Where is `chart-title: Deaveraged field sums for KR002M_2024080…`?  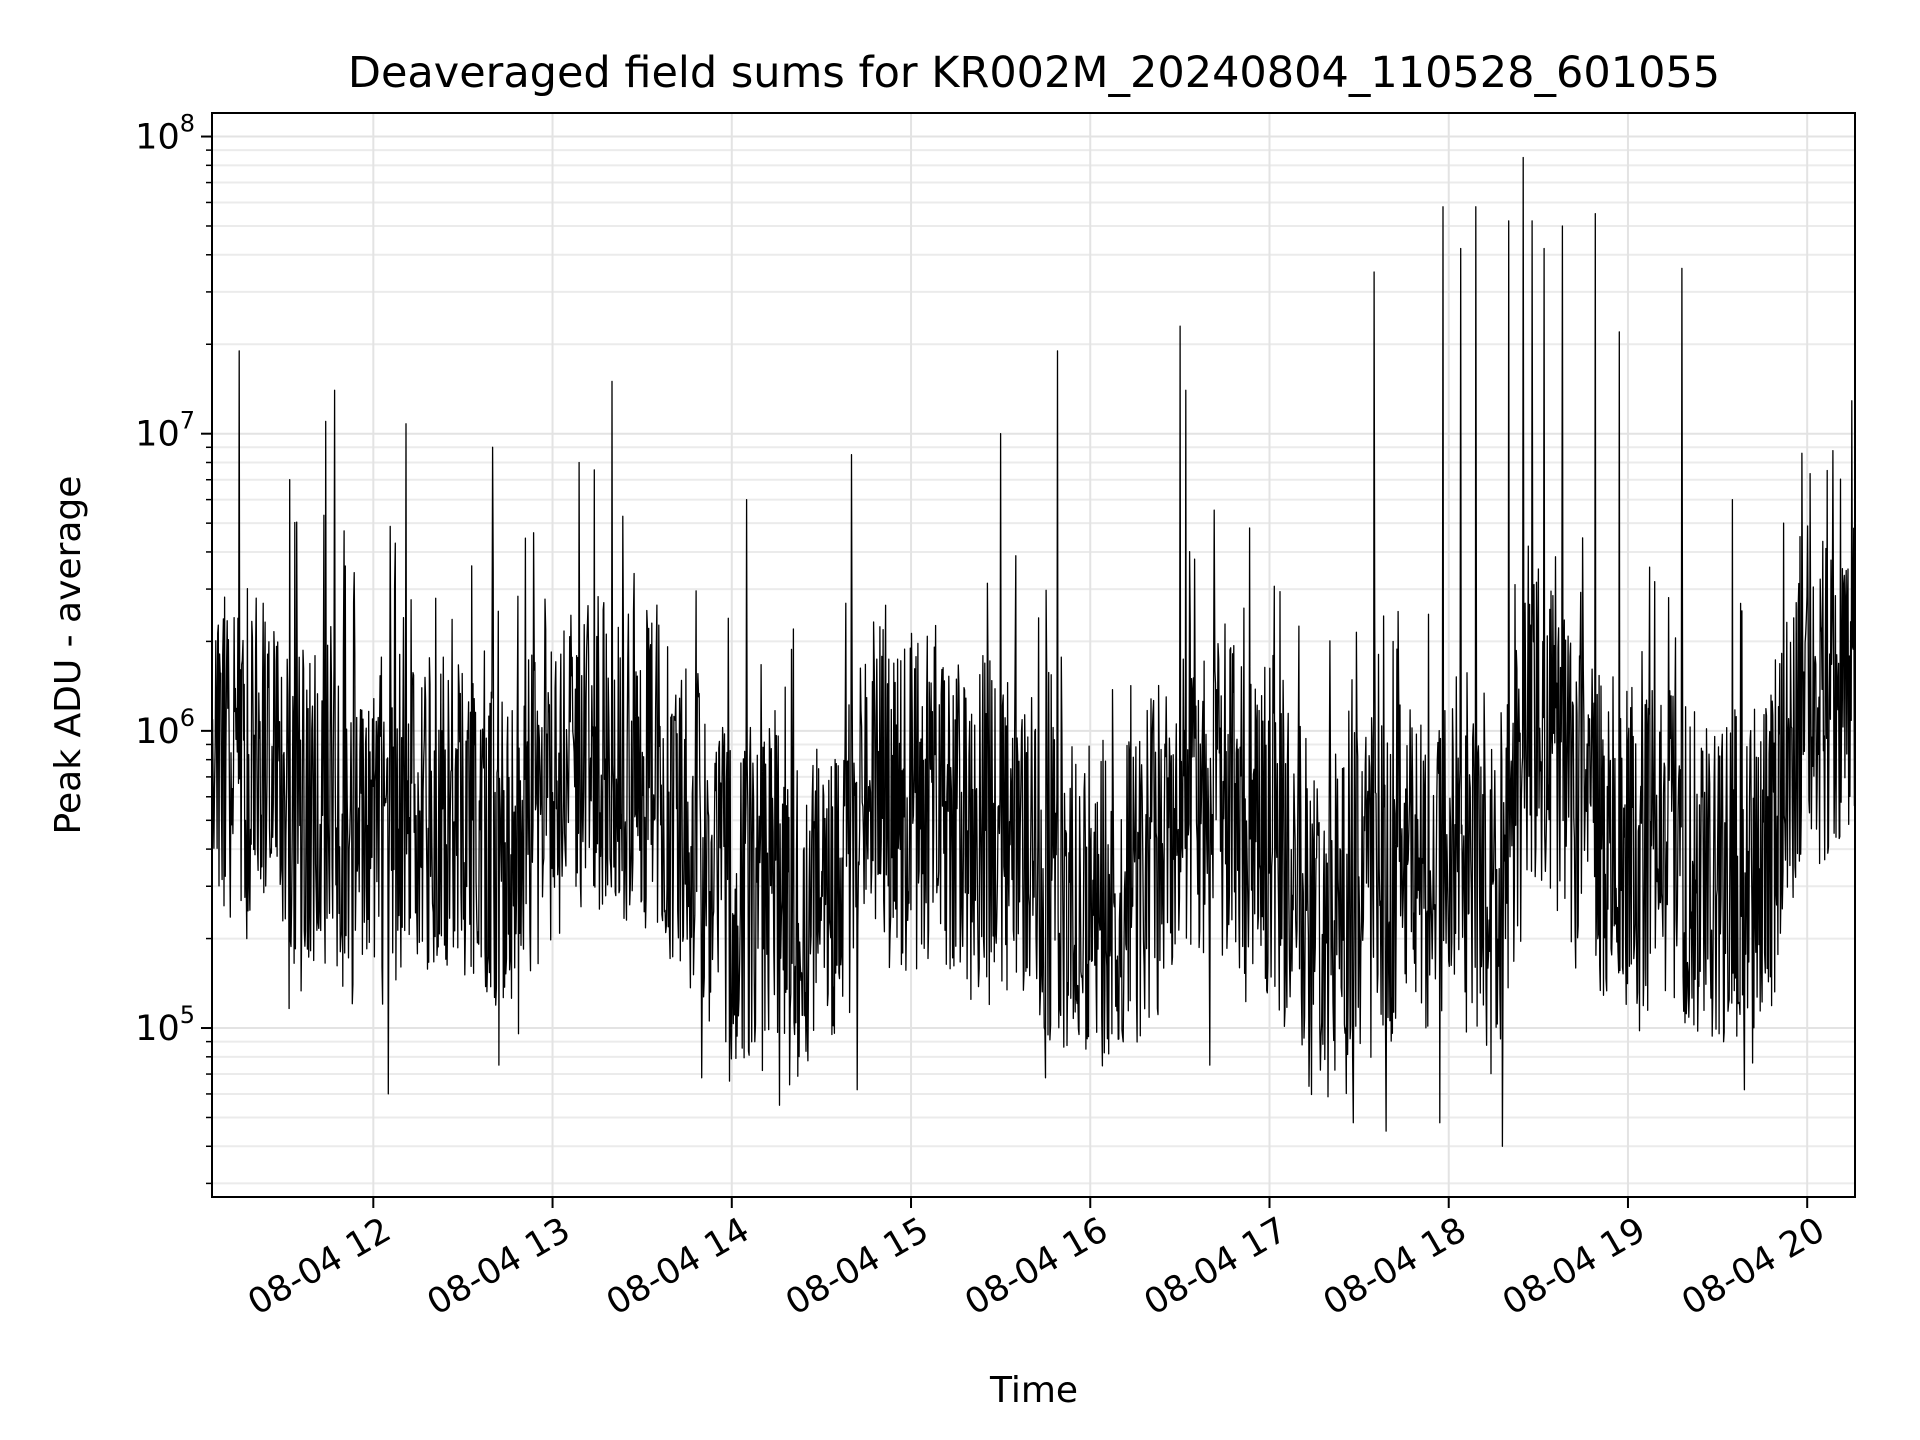
chart-title: Deaveraged field sums for KR002M_2024080… is located at coordinates (1034, 73).